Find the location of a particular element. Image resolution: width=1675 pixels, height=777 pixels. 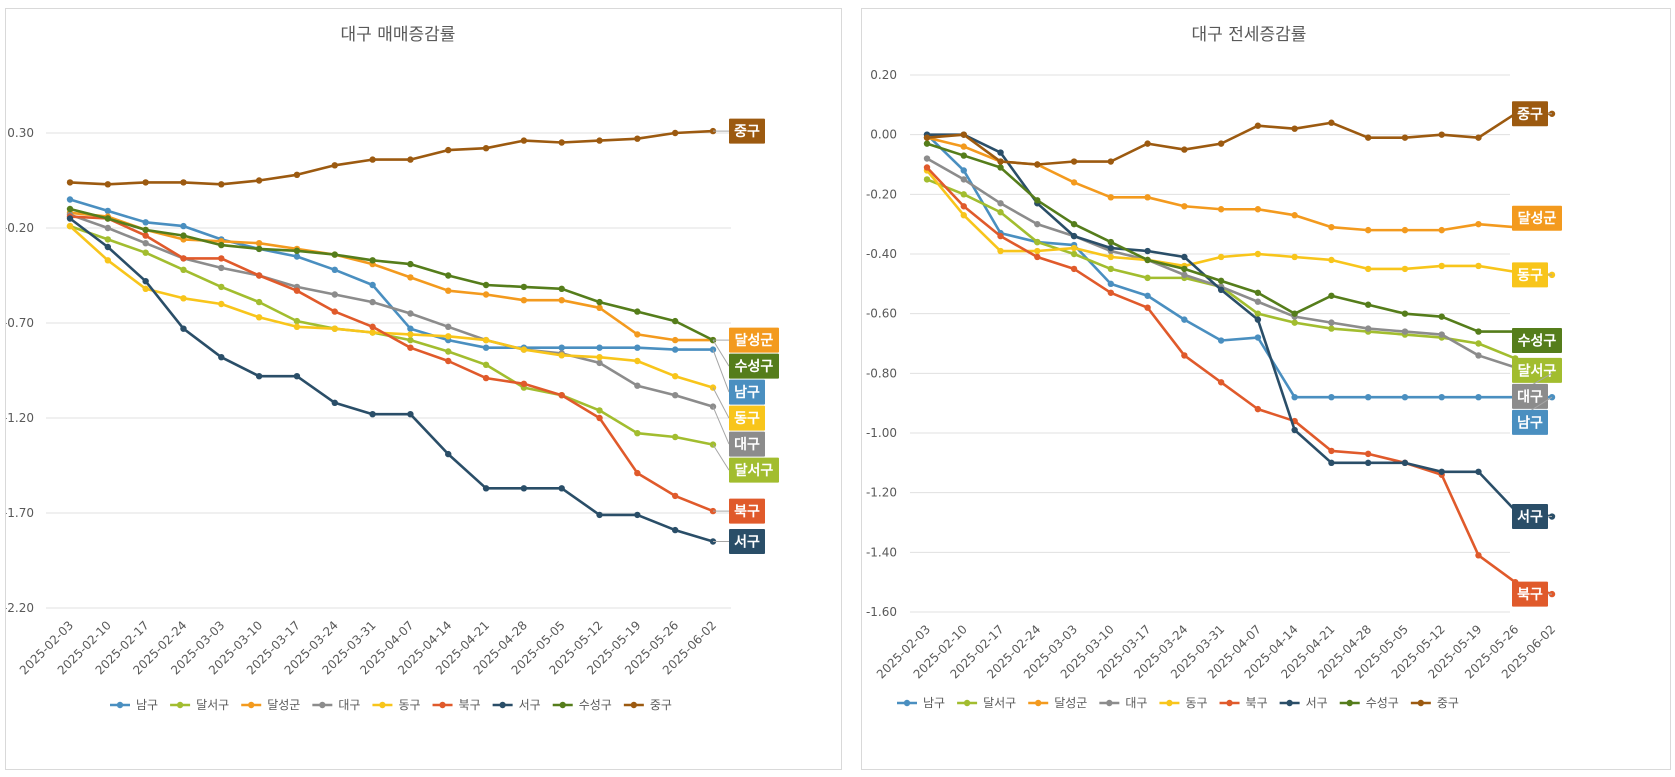

y-tick-label: 0.30 is located at coordinates (20, 133).